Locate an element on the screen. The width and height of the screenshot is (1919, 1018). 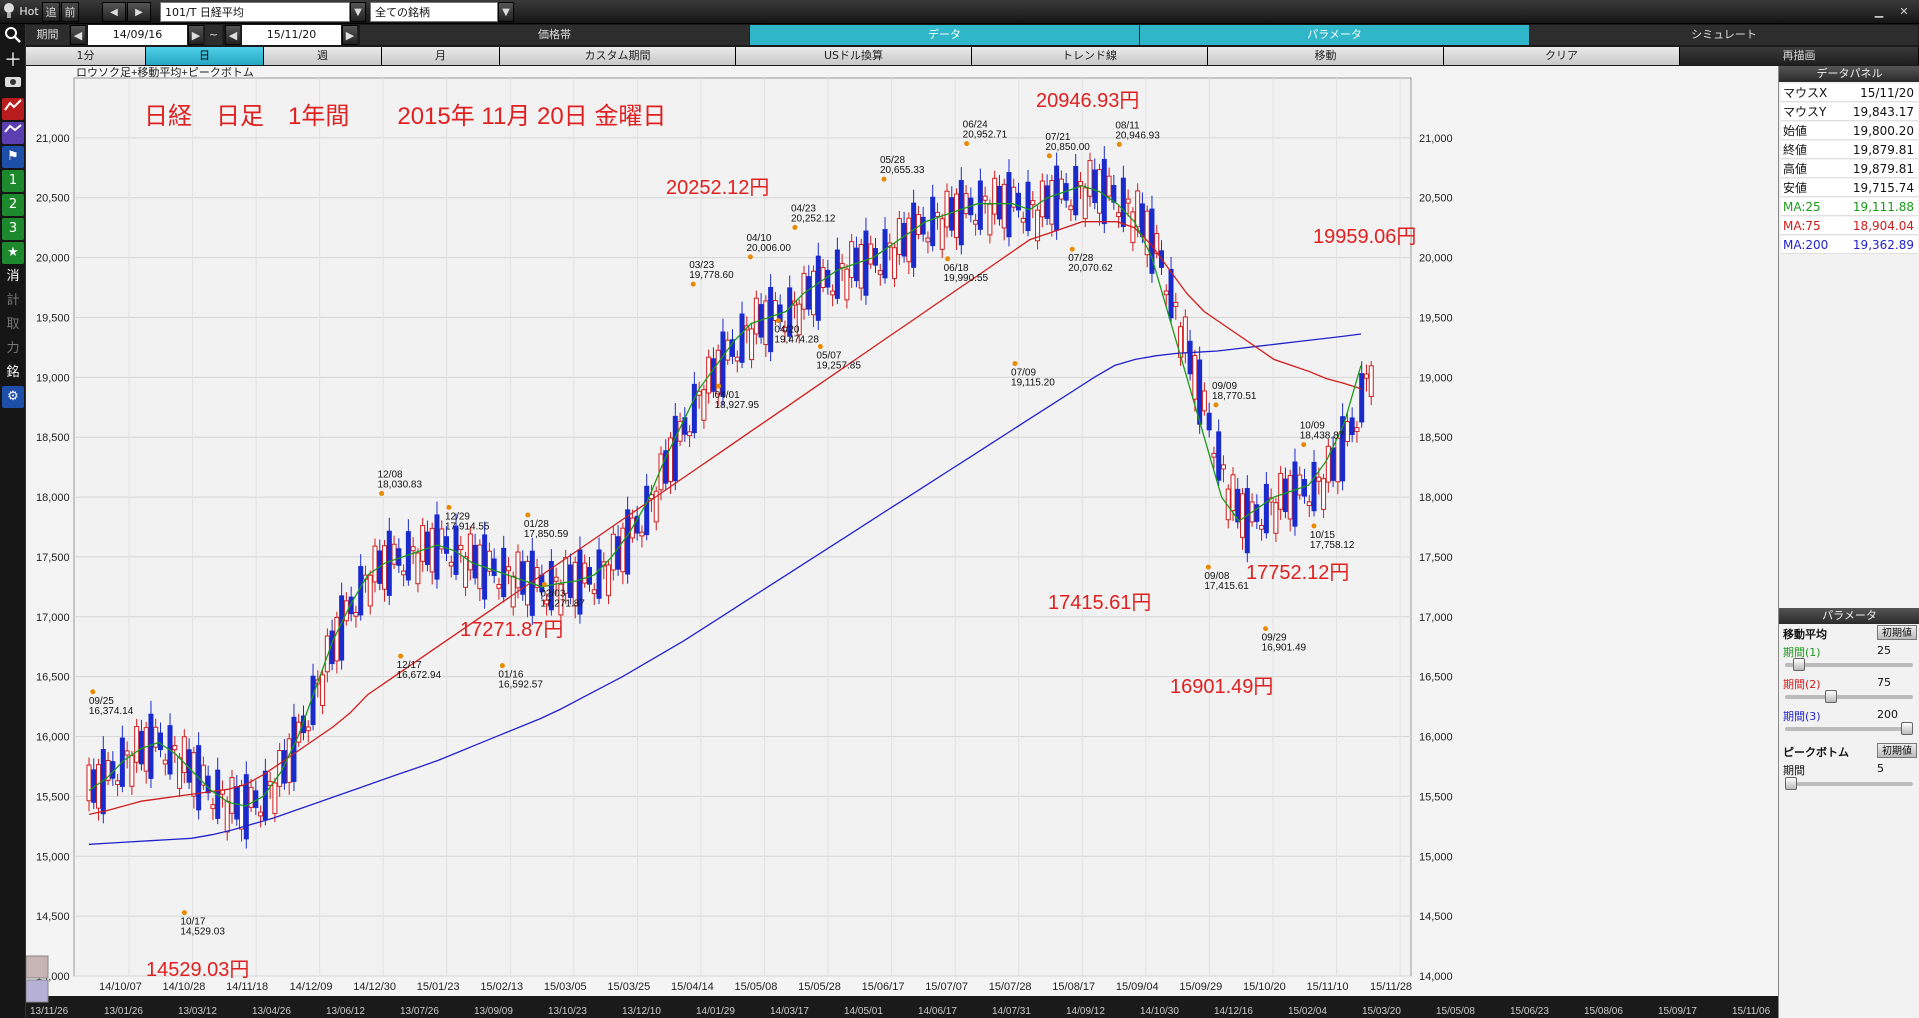
tsui-button: 追 is located at coordinates (51, 12).